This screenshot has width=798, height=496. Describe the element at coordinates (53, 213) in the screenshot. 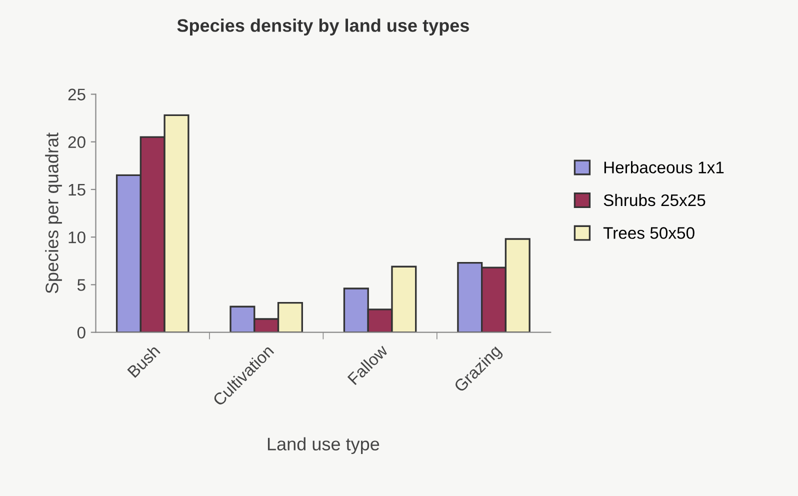

I see `y-axis-title: Species per quadrat` at that location.